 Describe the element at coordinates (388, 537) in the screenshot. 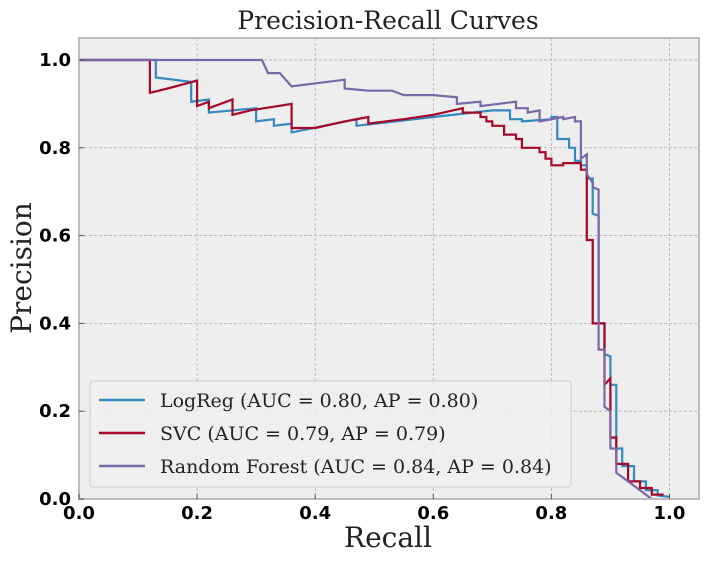

I see `x-axis-label: Recall` at that location.